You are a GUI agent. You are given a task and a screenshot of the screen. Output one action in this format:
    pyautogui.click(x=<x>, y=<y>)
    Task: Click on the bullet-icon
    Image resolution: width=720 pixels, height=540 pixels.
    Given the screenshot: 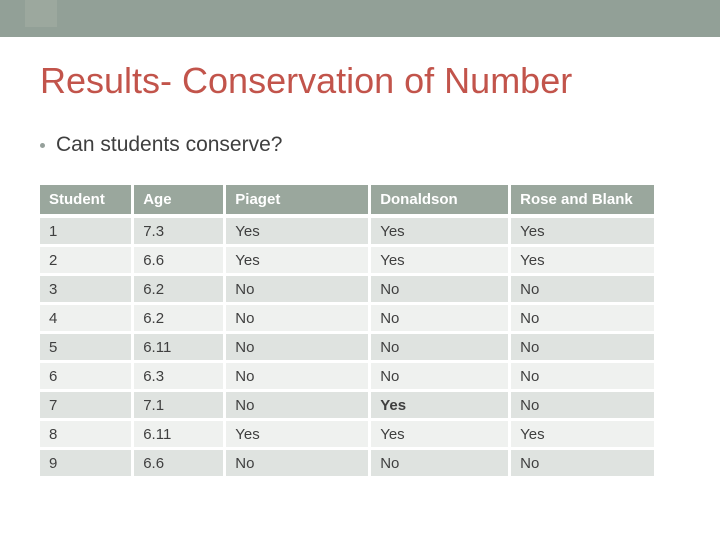 What is the action you would take?
    pyautogui.click(x=42, y=145)
    